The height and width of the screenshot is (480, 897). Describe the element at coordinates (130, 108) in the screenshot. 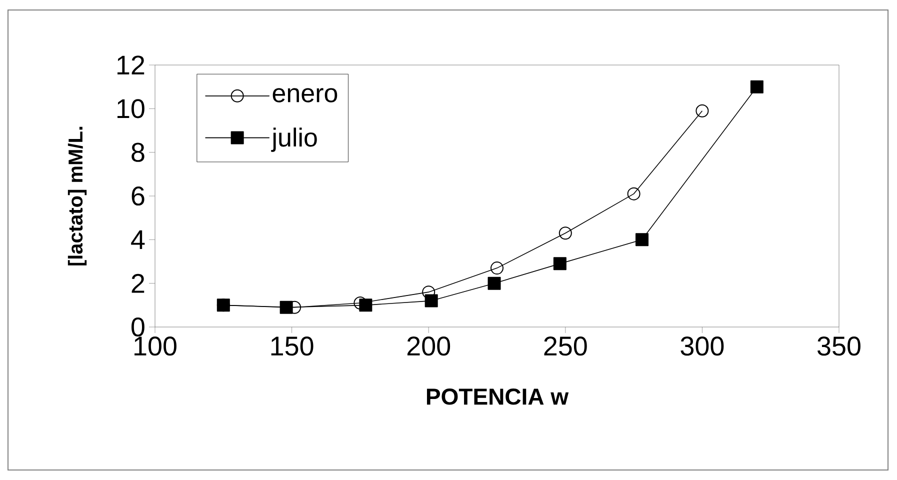

I see `y-tick-label: 10` at that location.